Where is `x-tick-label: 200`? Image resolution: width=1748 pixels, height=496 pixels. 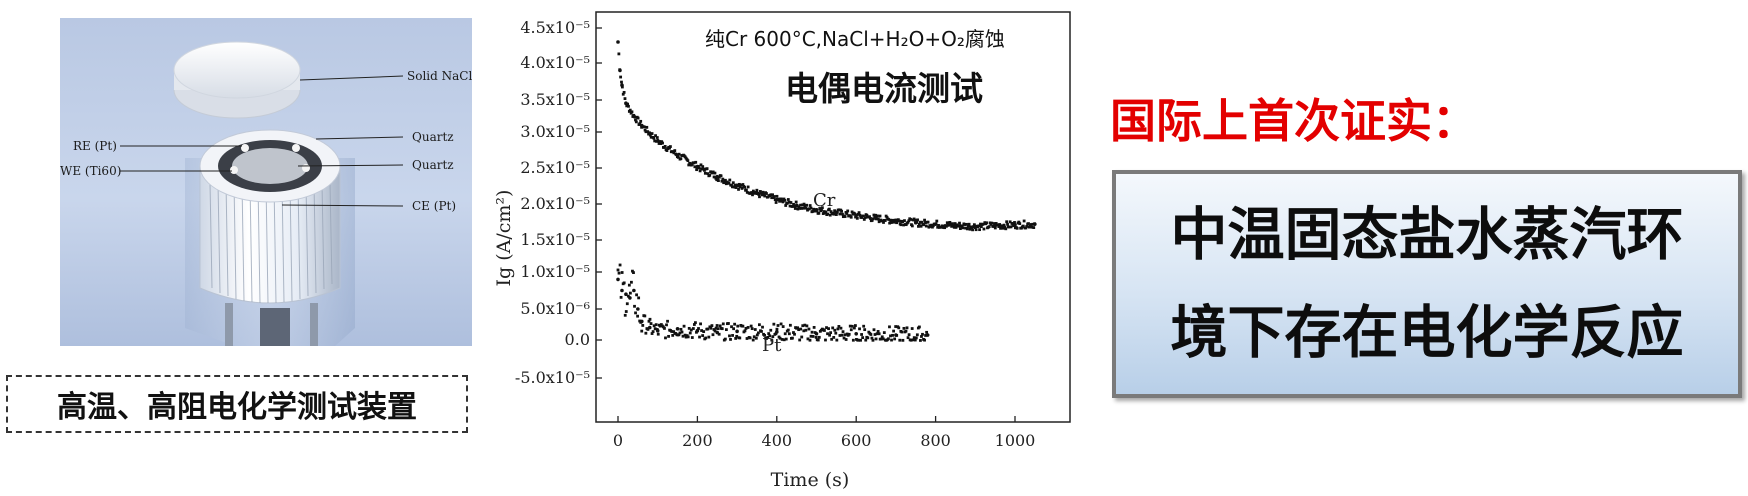
x-tick-label: 200 is located at coordinates (697, 440).